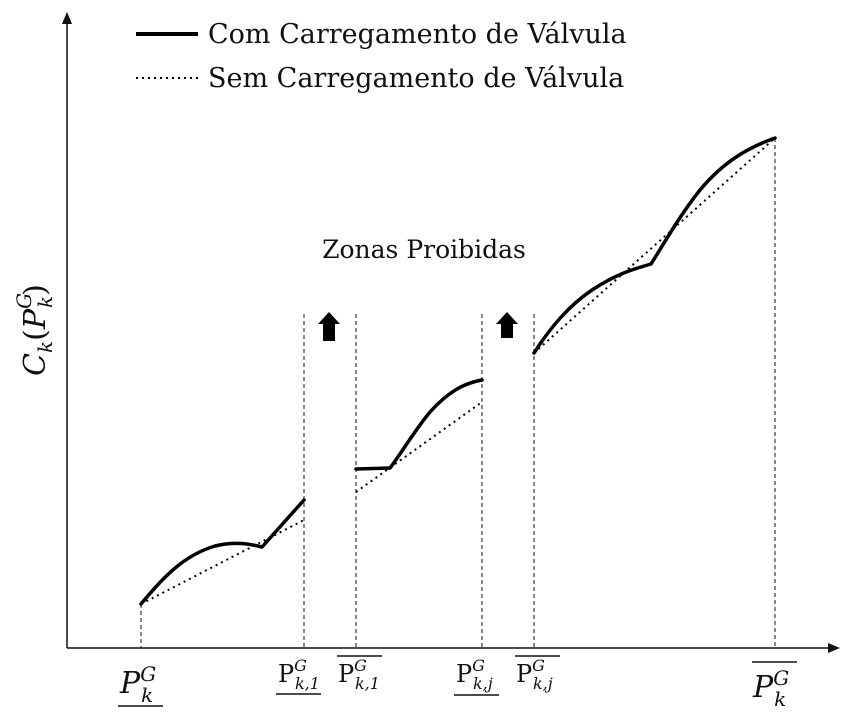  I want to click on y-axis-label: Ck(PGk), so click(34, 330).